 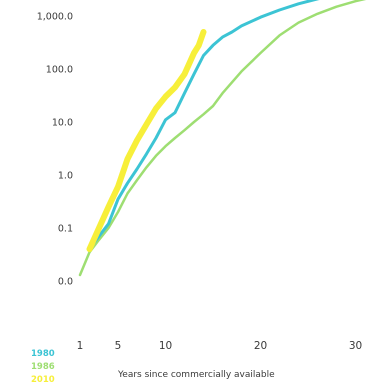 What do you see at coordinates (118, 346) in the screenshot?
I see `x-tick-label: 5` at bounding box center [118, 346].